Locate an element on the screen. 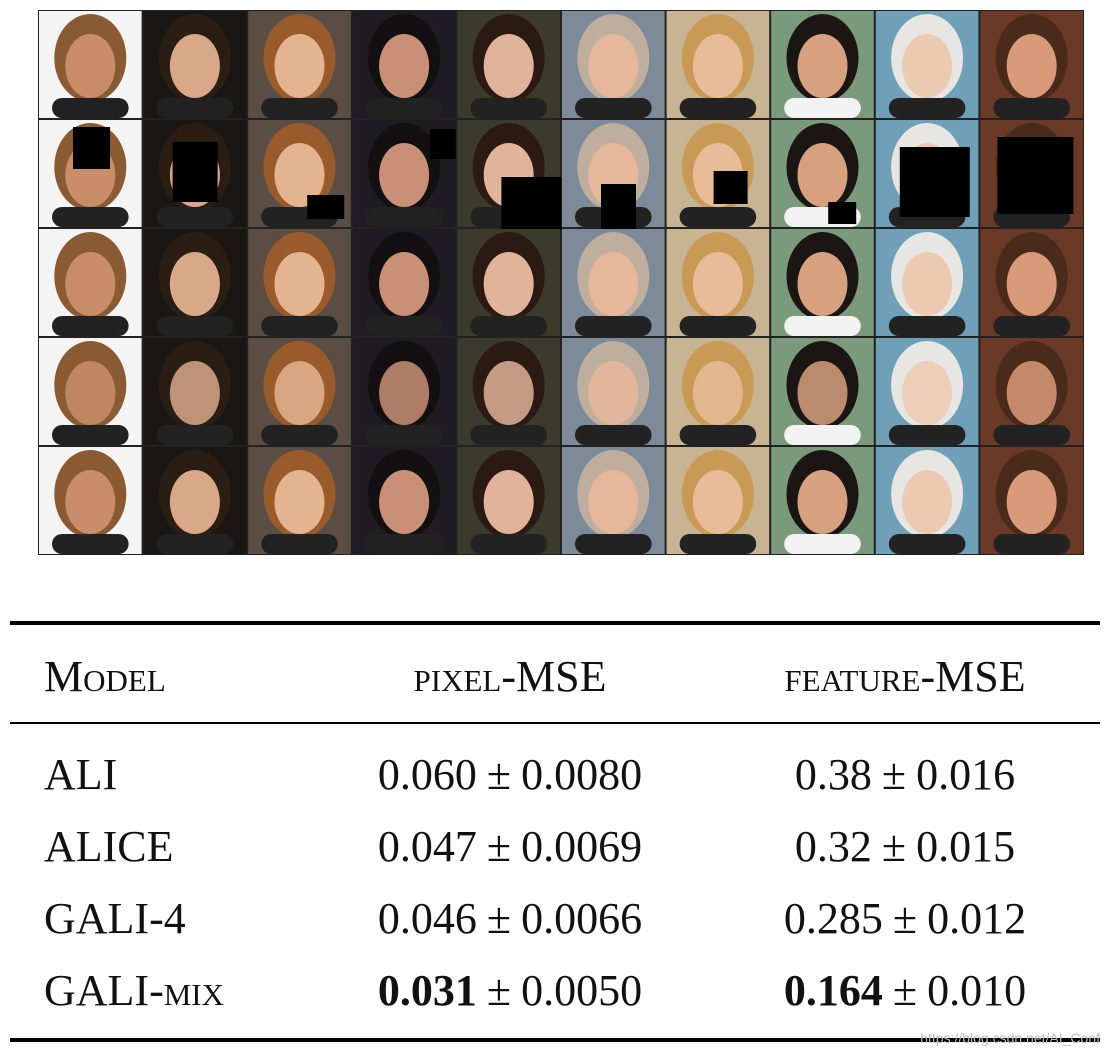 The image size is (1108, 1052). mean: 0.164 is located at coordinates (833, 990).